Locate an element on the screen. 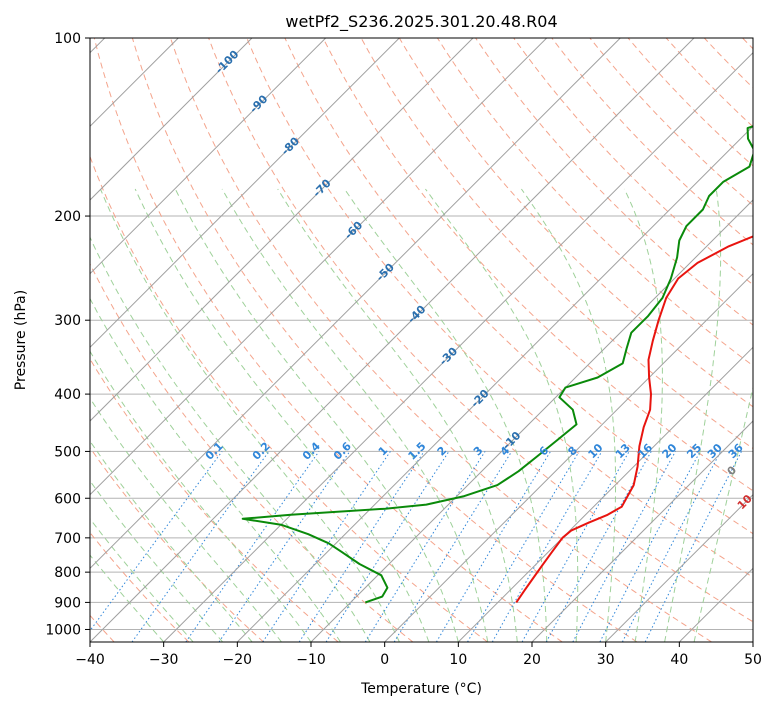  y-tick-label: 800 is located at coordinates (67, 573).